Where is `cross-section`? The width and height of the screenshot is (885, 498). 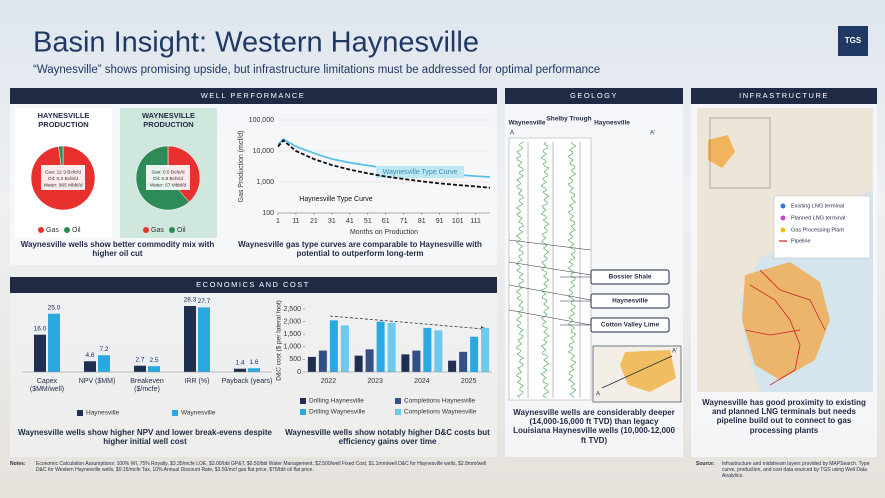
cross-section is located at coordinates (550, 269).